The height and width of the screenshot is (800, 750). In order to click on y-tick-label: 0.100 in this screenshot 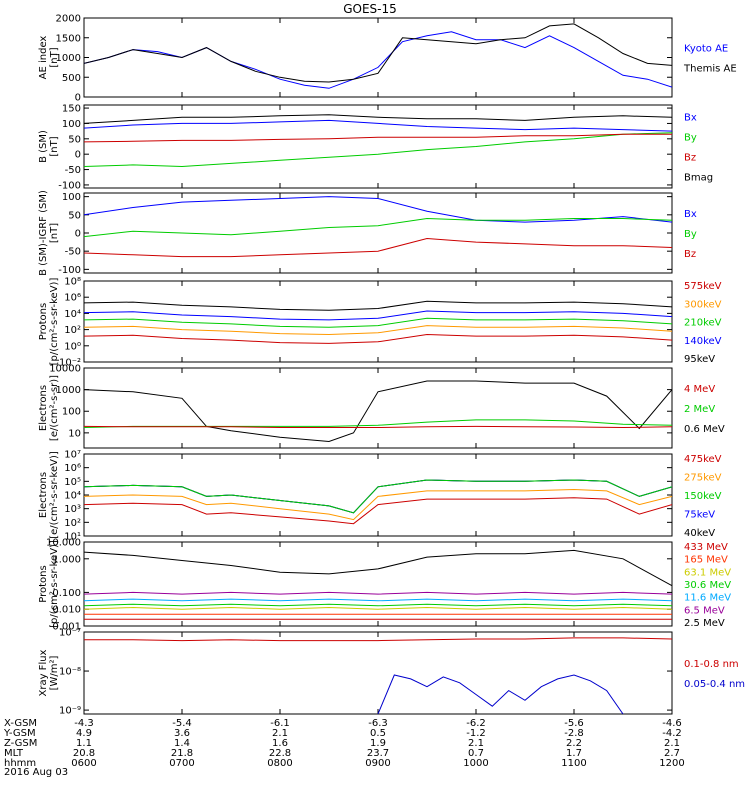, I will do `click(66, 593)`.